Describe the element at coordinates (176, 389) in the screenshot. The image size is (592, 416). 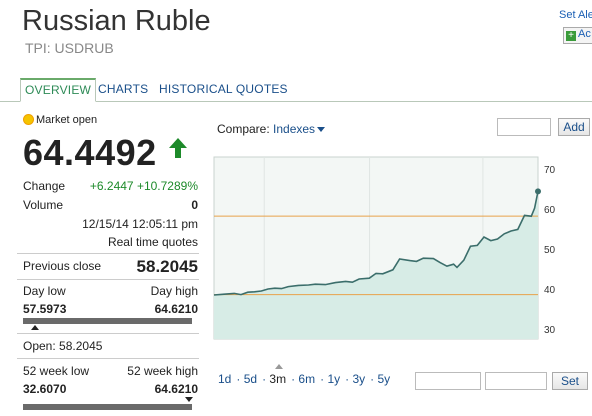
I see `wk52-high-value: 64.6210` at that location.